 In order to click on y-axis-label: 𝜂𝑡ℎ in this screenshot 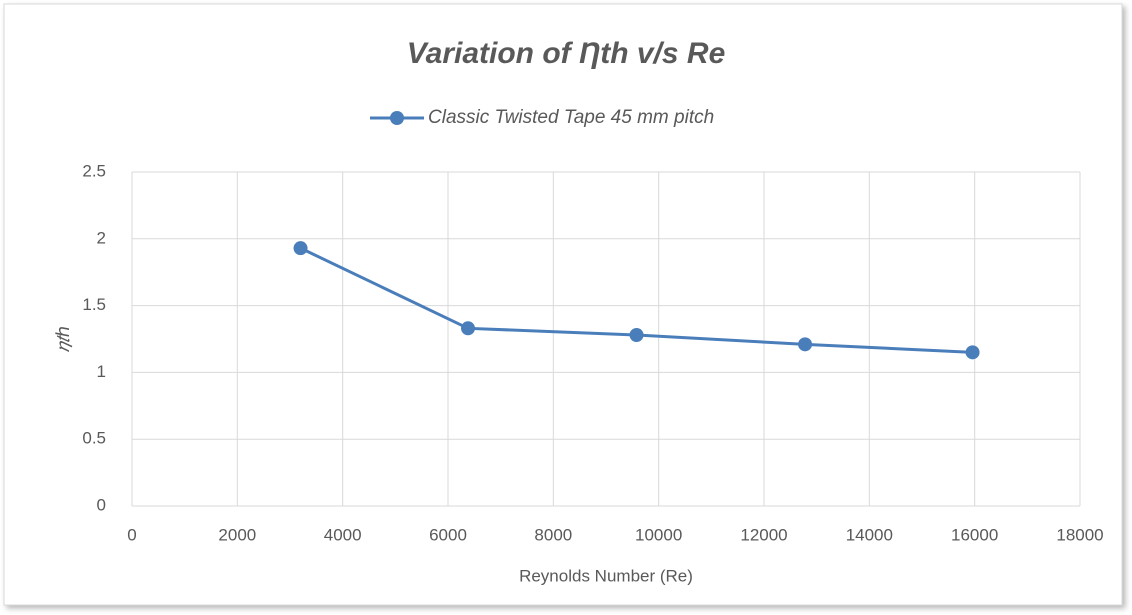, I will do `click(63, 339)`.